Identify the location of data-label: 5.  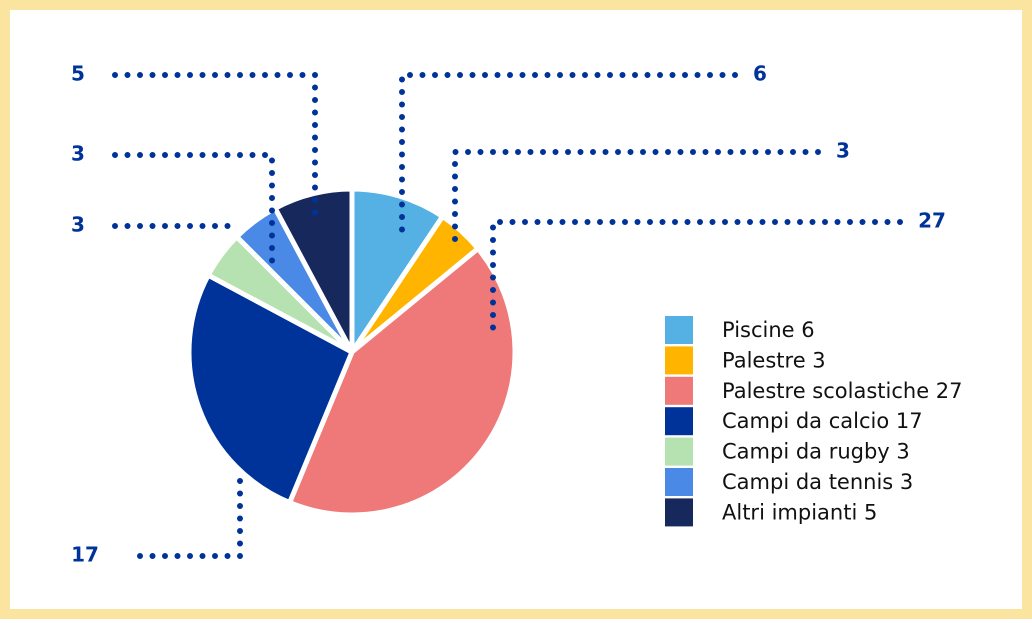
(78, 74).